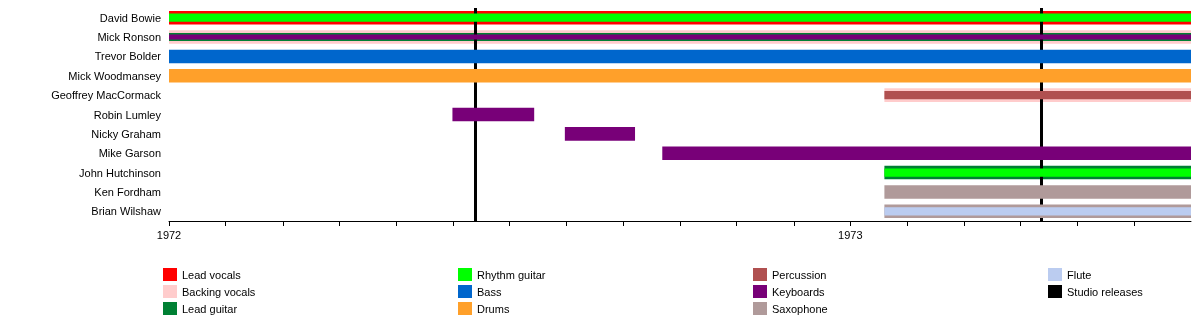 The width and height of the screenshot is (1200, 320). I want to click on legend-label: Rhythm guitar, so click(511, 274).